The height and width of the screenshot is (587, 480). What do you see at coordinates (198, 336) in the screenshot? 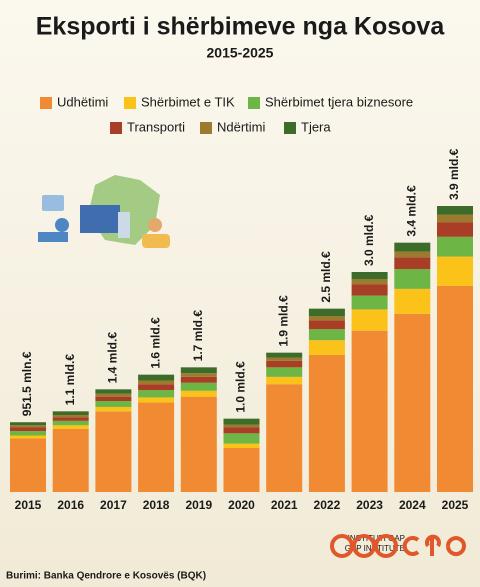
I see `total-label: 1.7 mld.€` at bounding box center [198, 336].